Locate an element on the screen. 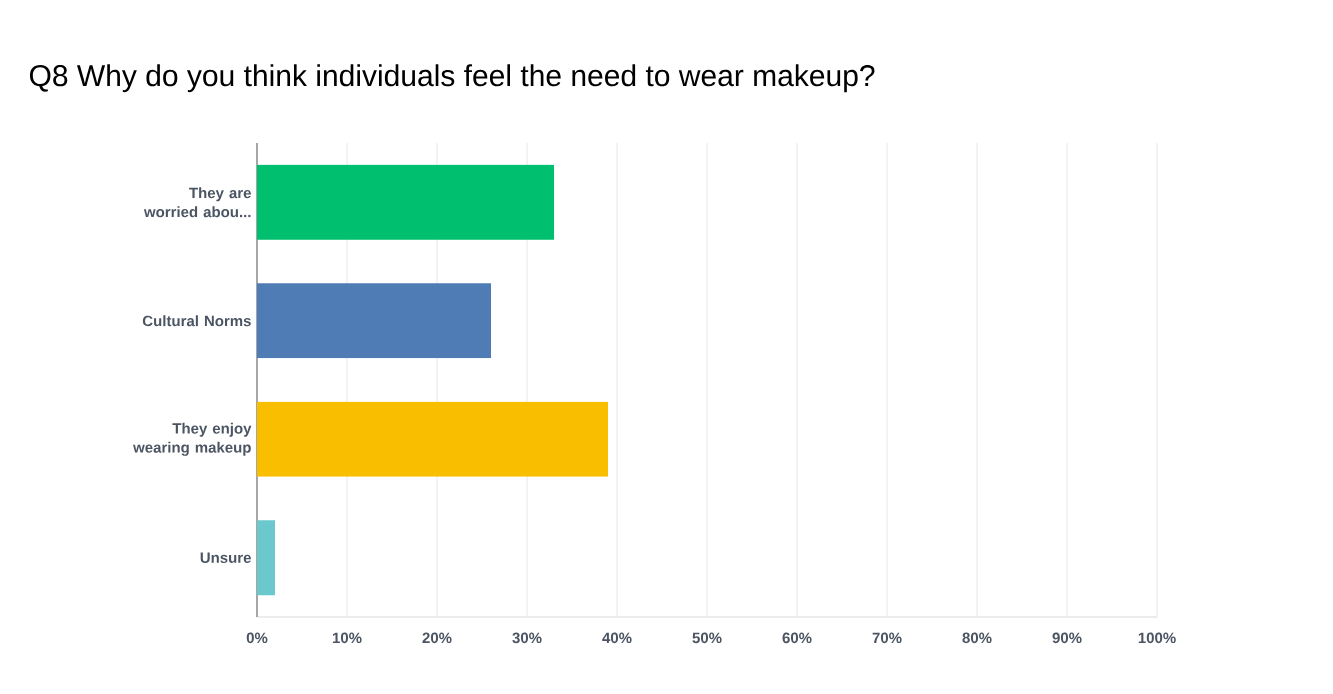 The width and height of the screenshot is (1333, 694). x-tick-label: 90% is located at coordinates (1067, 638).